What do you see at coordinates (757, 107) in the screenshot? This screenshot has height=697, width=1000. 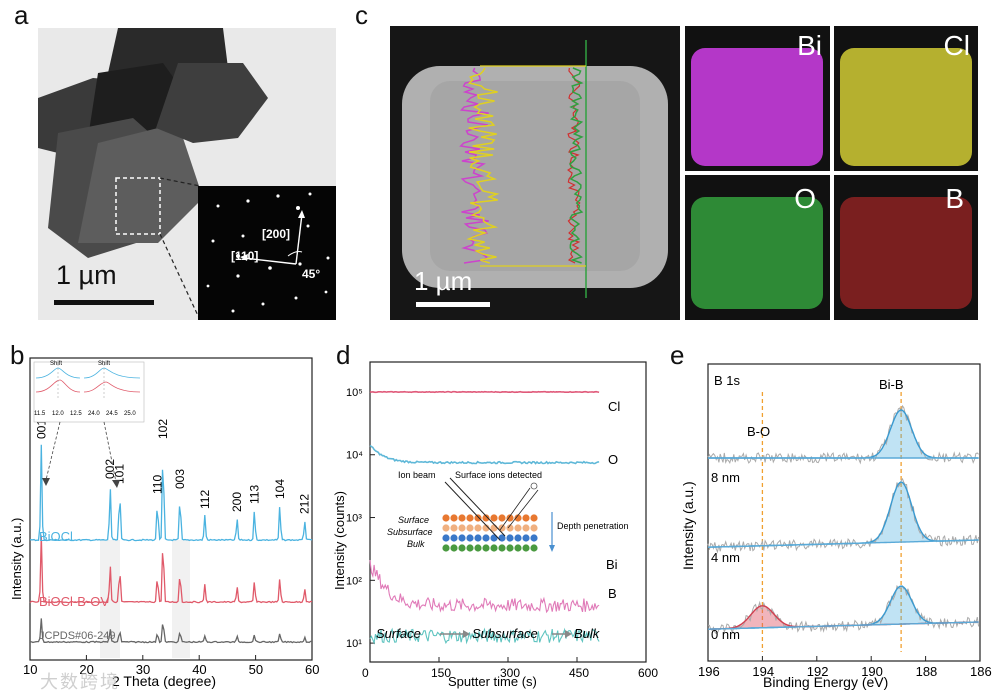 I see `eds-map-bi-fill` at bounding box center [757, 107].